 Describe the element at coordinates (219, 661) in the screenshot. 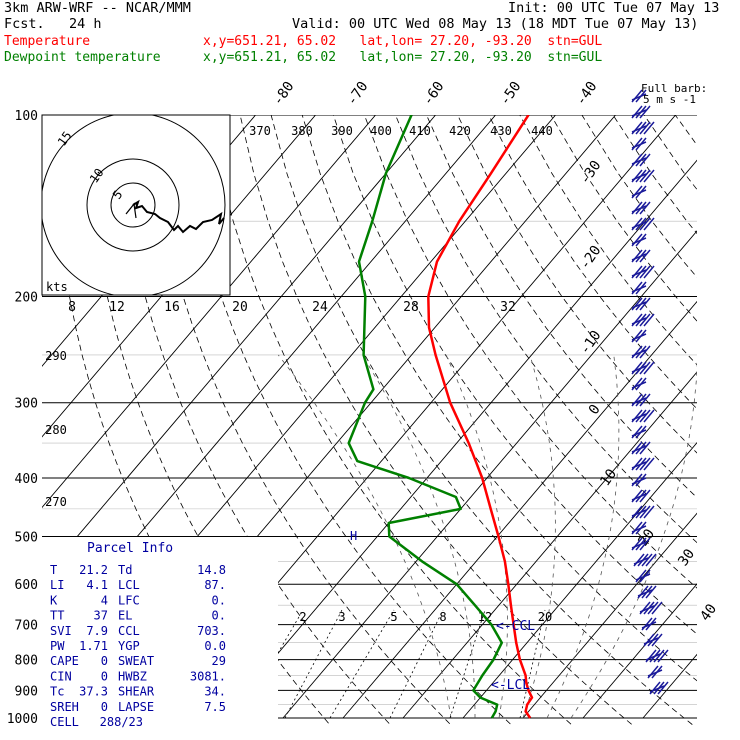

I see `parcel-param-value: 29` at that location.